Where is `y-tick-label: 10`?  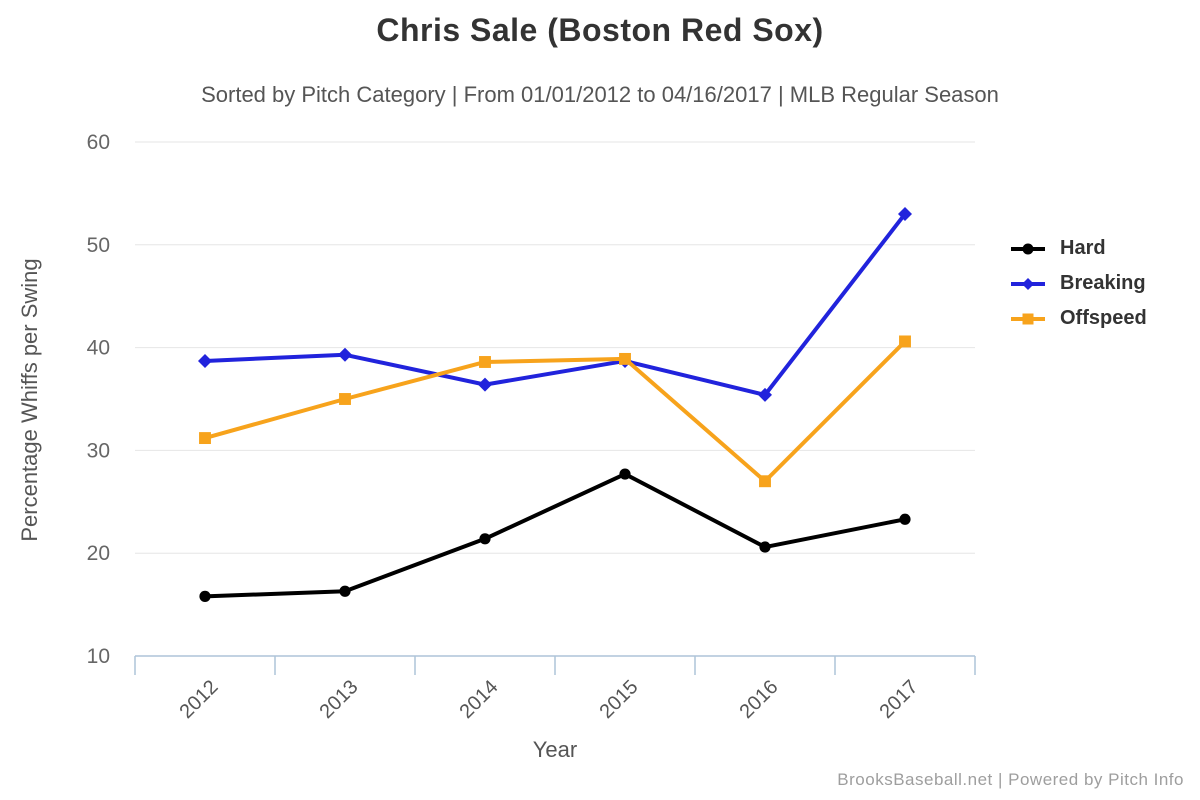
y-tick-label: 10 is located at coordinates (98, 656).